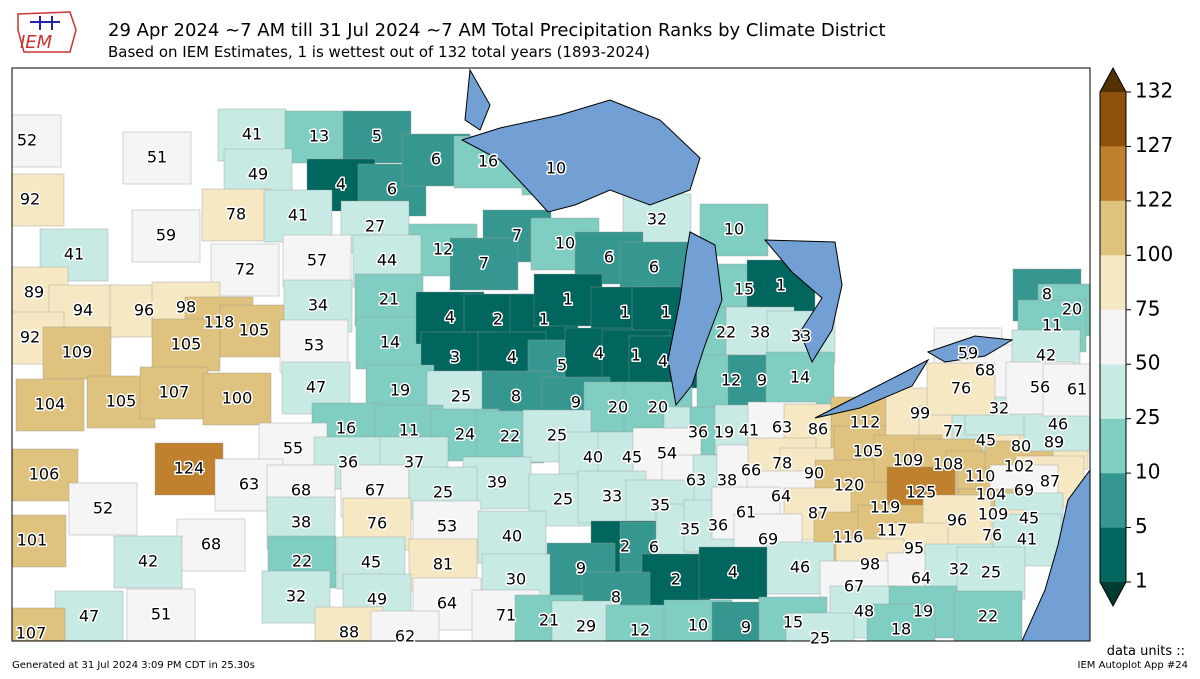 The height and width of the screenshot is (679, 1200). I want to click on district-label: 120, so click(849, 485).